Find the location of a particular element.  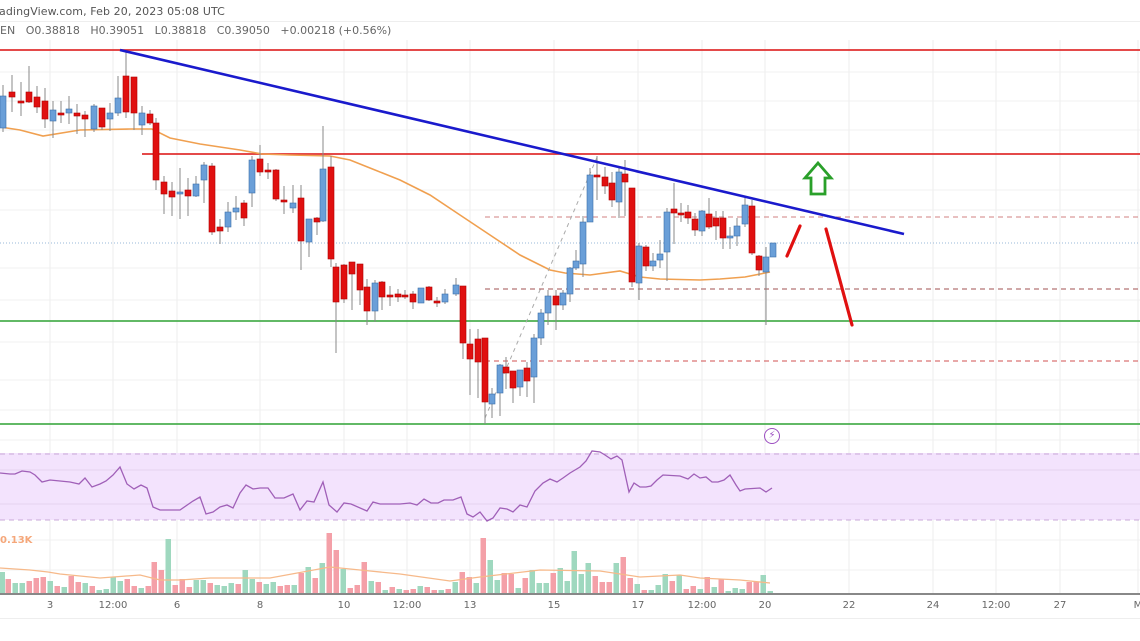

x-tick-label: 24 is located at coordinates (933, 605).